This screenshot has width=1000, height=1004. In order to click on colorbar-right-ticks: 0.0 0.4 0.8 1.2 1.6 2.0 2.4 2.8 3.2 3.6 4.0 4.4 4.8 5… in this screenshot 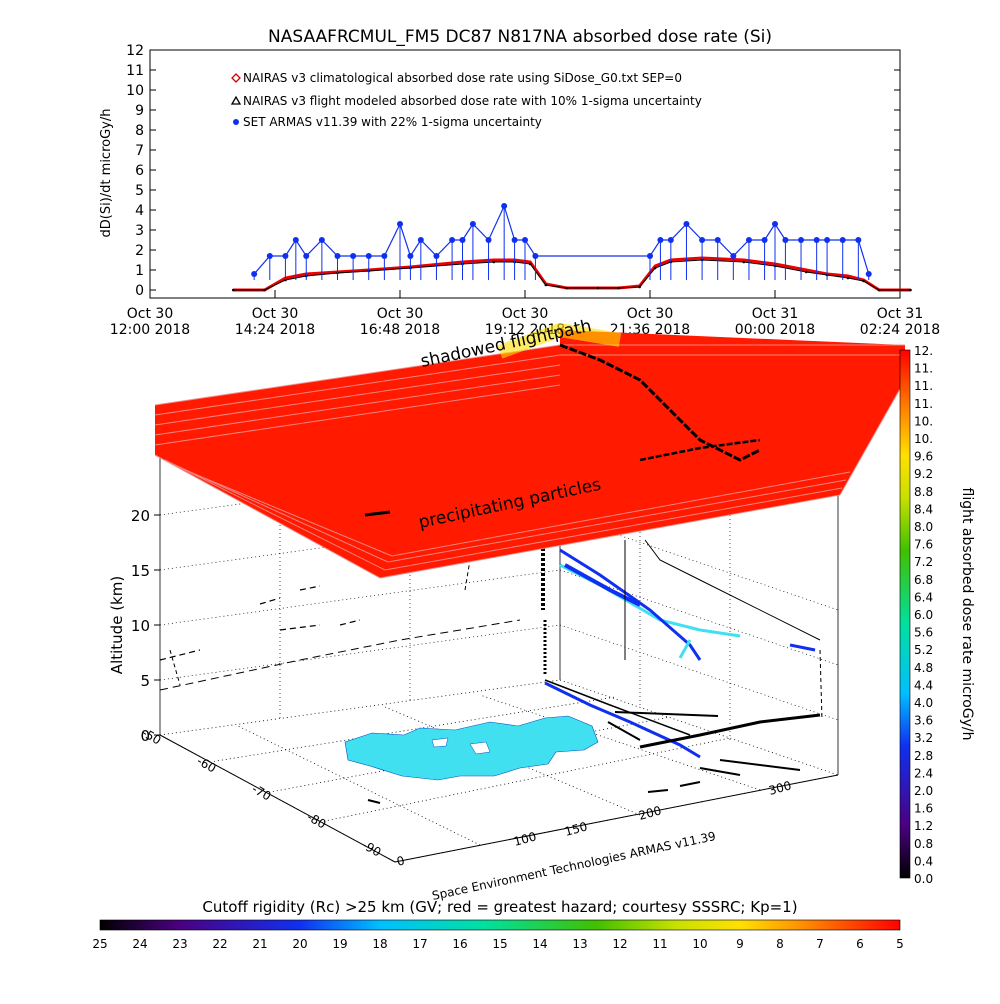, I will do `click(923, 615)`.